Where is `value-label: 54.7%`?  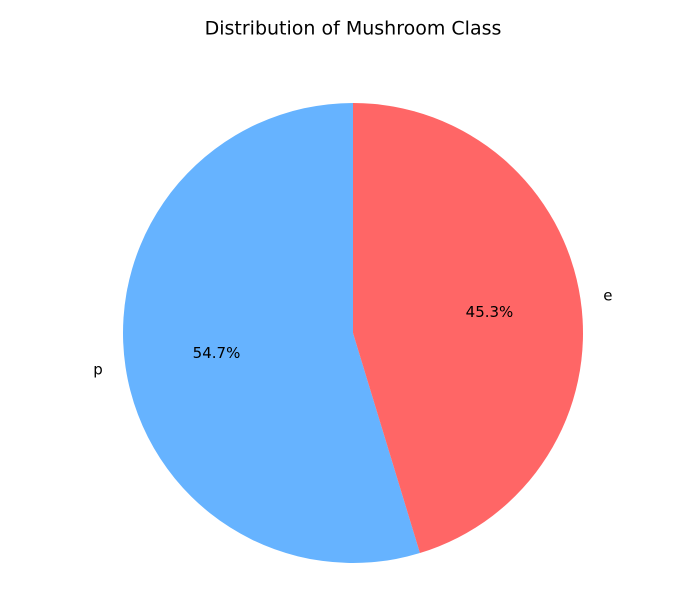 value-label: 54.7% is located at coordinates (217, 353).